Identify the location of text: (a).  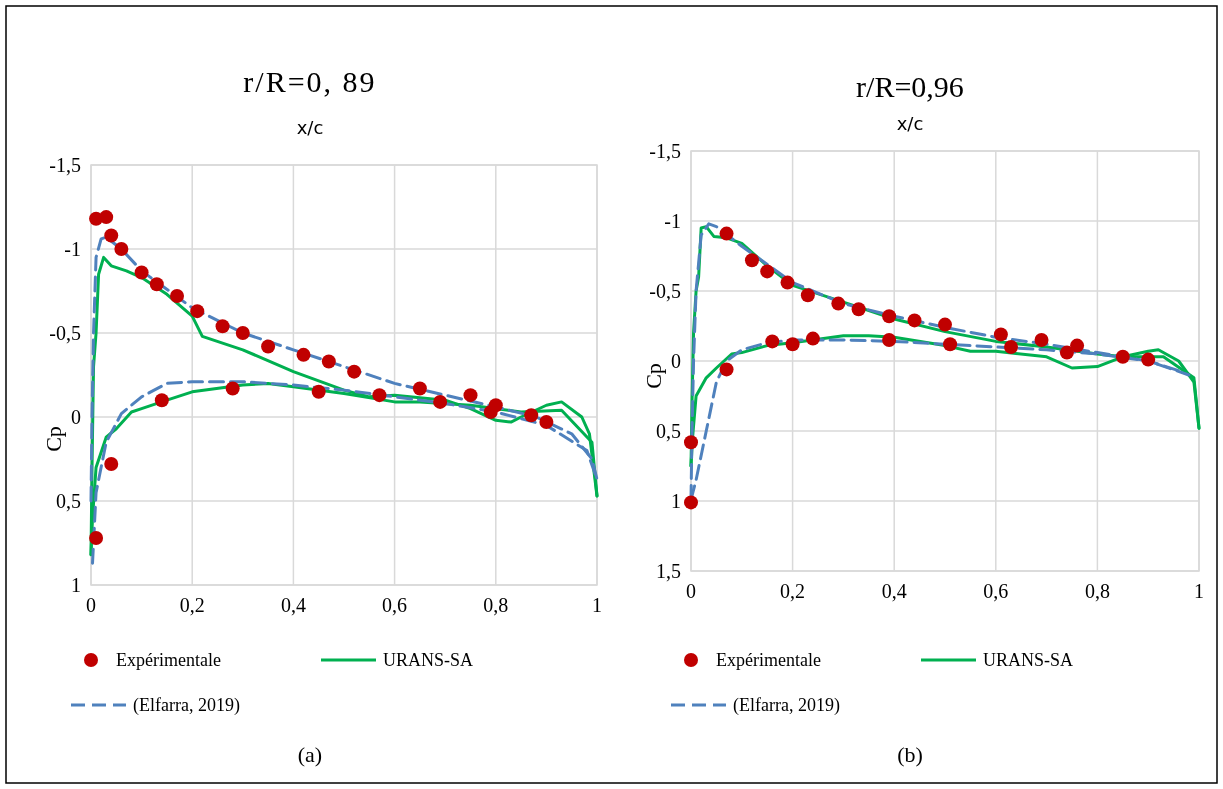
(310, 754).